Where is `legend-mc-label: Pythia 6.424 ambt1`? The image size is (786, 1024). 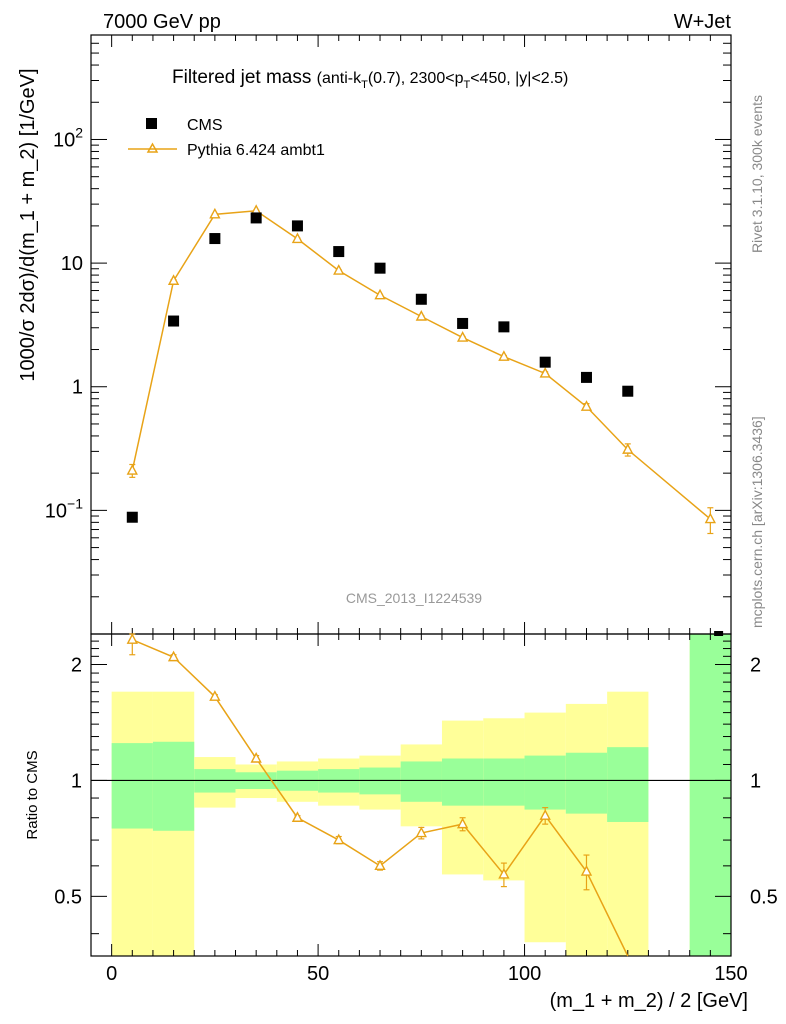
legend-mc-label: Pythia 6.424 ambt1 is located at coordinates (256, 150).